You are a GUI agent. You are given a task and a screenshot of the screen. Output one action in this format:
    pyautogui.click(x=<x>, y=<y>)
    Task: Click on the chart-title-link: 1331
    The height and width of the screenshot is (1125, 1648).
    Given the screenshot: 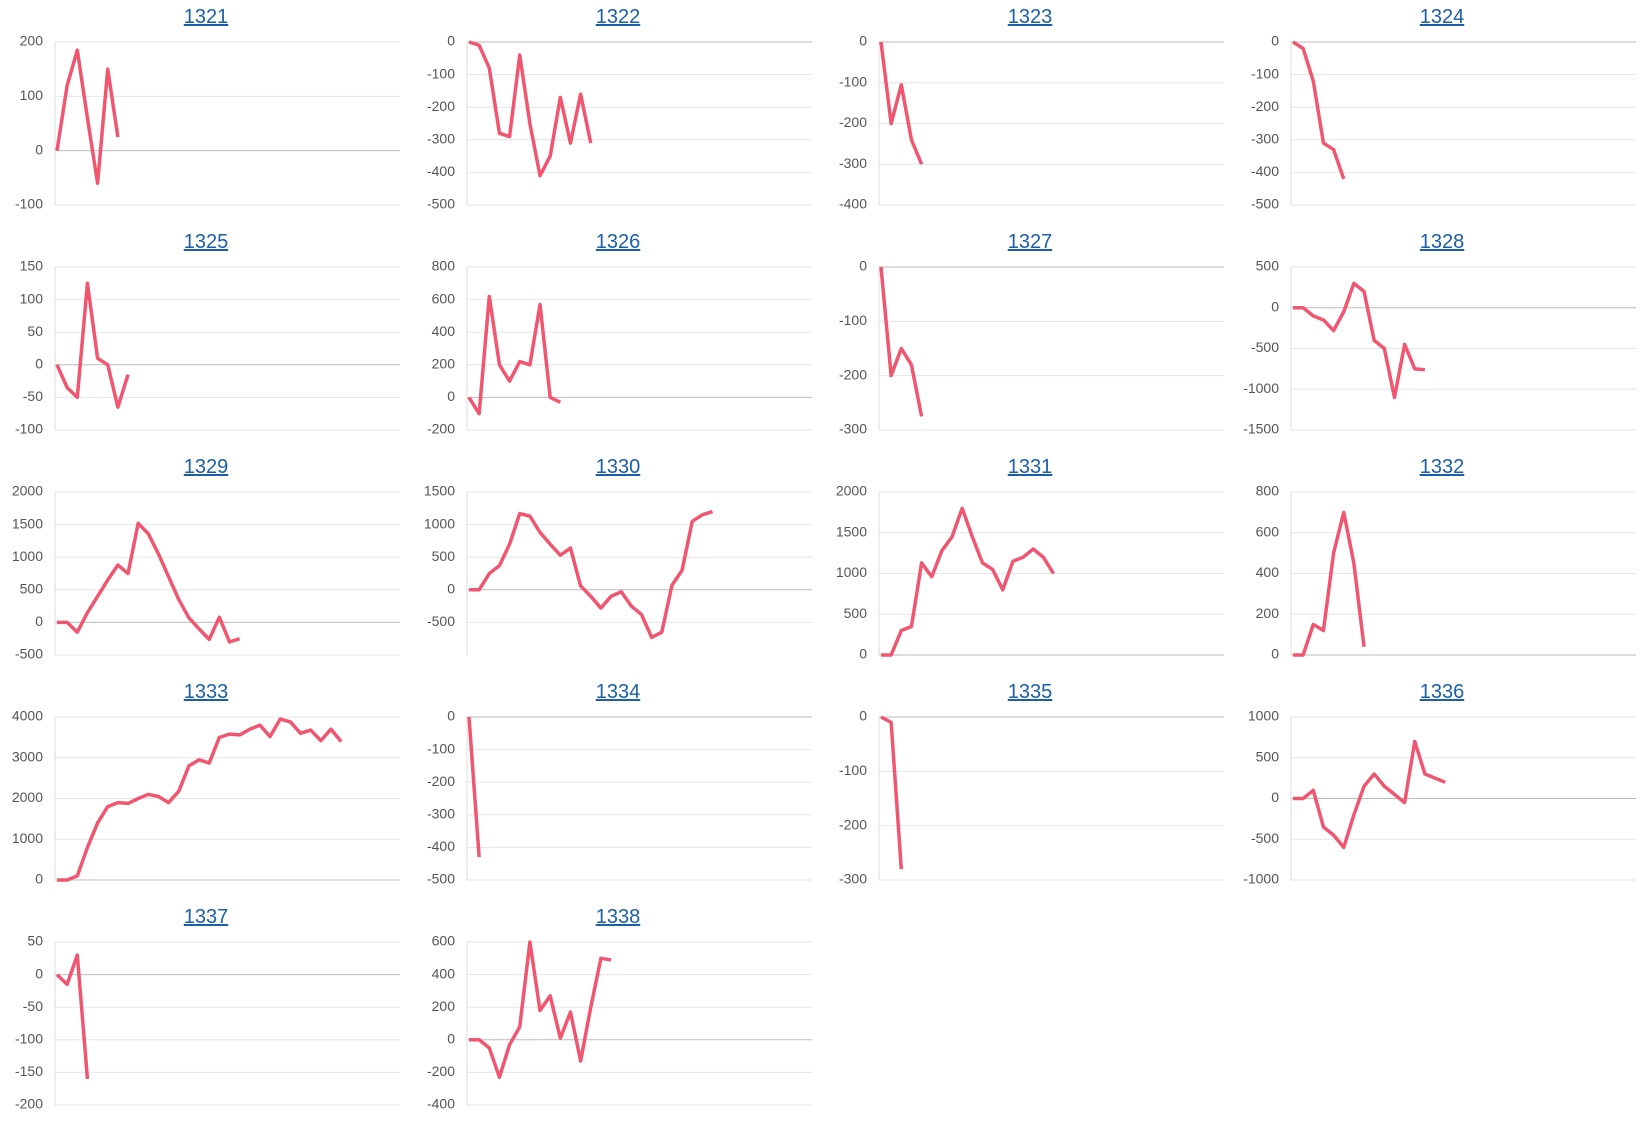 What is the action you would take?
    pyautogui.click(x=1030, y=467)
    